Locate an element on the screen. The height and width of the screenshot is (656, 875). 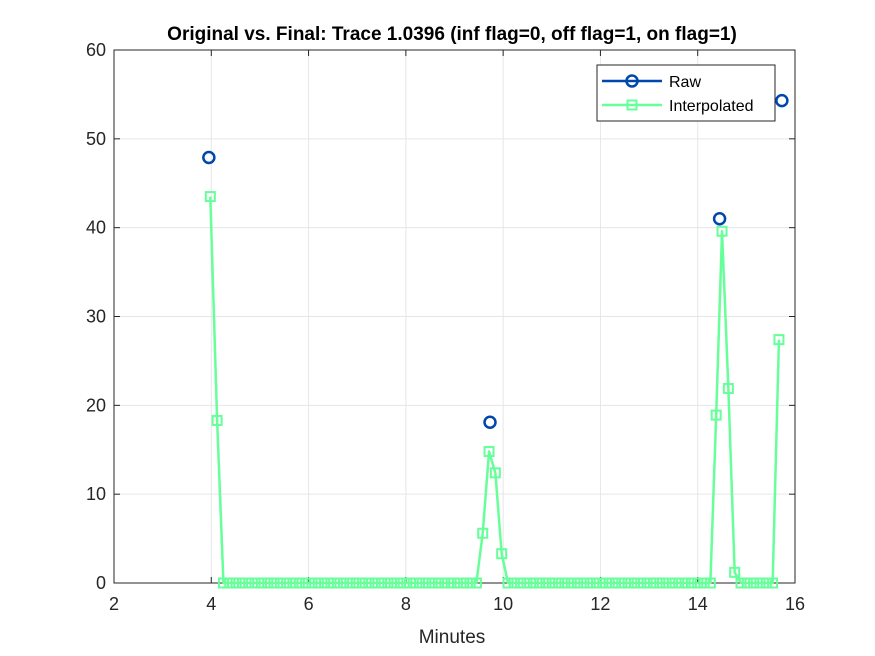
legend-label-raw: Raw is located at coordinates (685, 82).